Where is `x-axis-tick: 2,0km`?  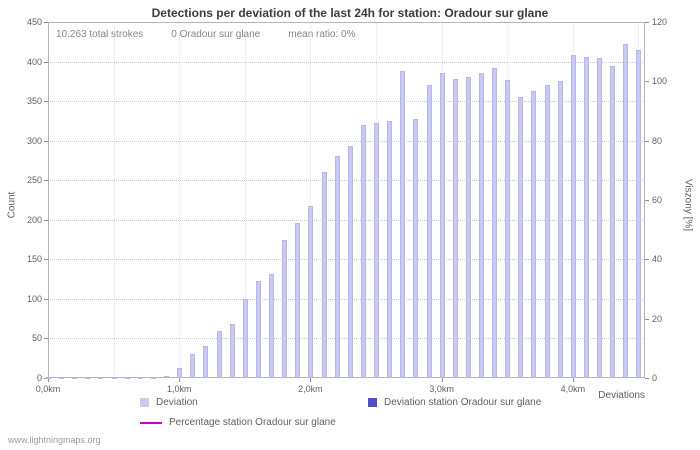
x-axis-tick: 2,0km is located at coordinates (310, 389).